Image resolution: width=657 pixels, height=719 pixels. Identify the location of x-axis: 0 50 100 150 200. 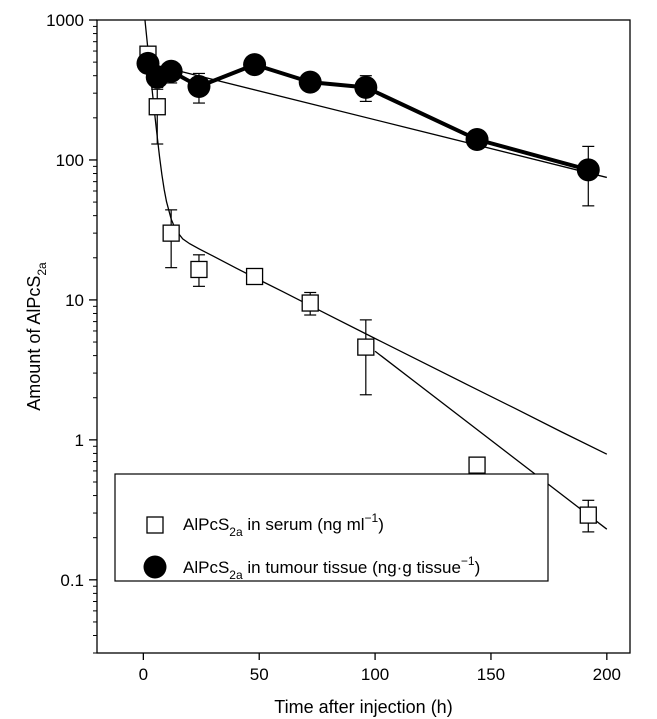
(380, 668).